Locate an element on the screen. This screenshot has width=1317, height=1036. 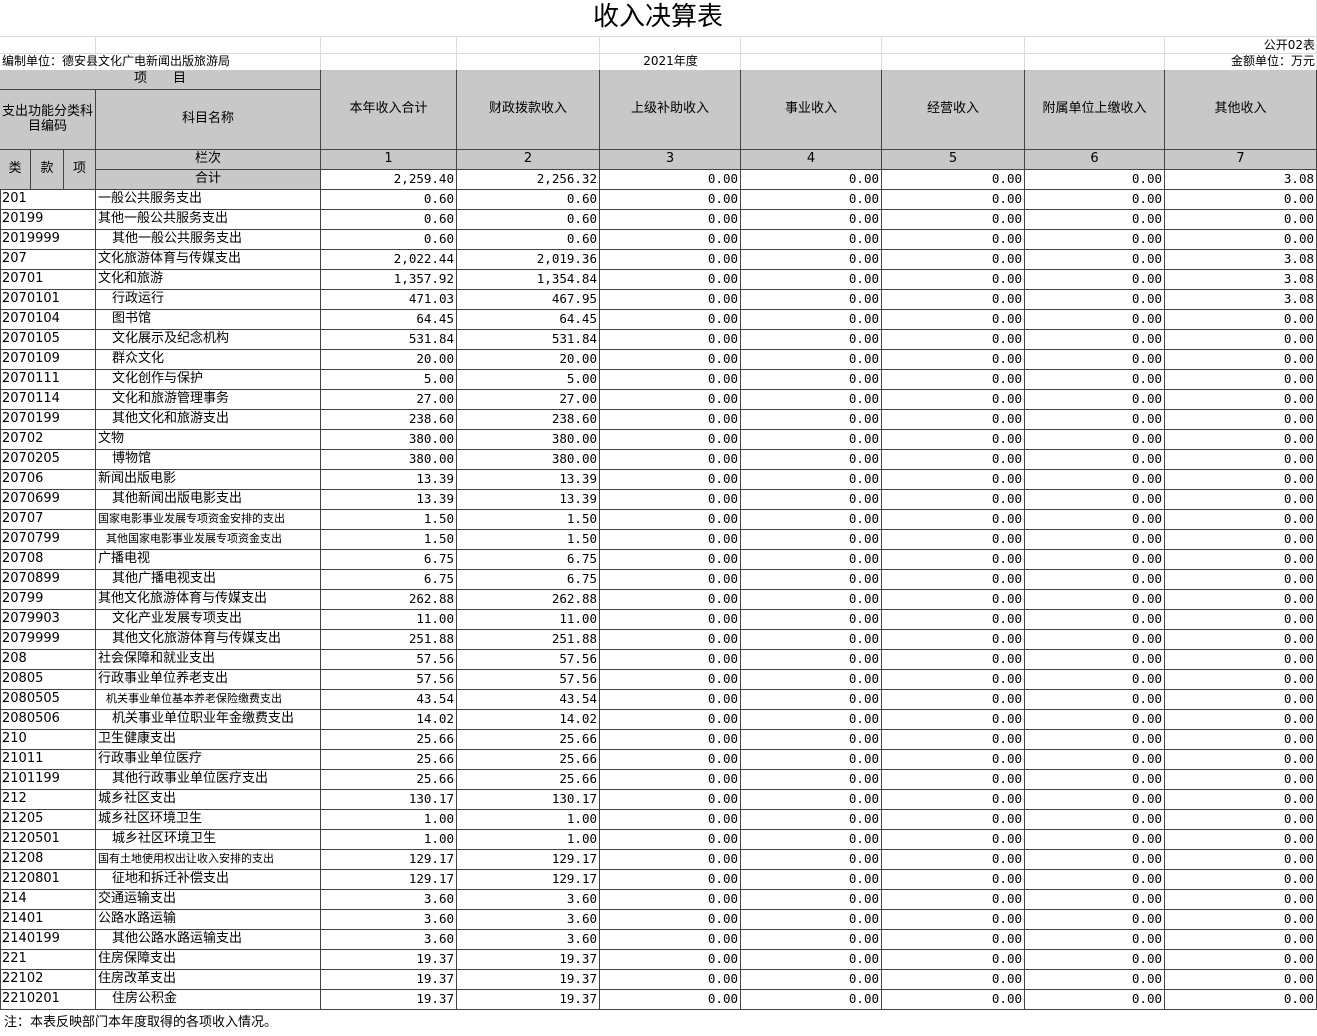
code: 2070109 is located at coordinates (48, 360).